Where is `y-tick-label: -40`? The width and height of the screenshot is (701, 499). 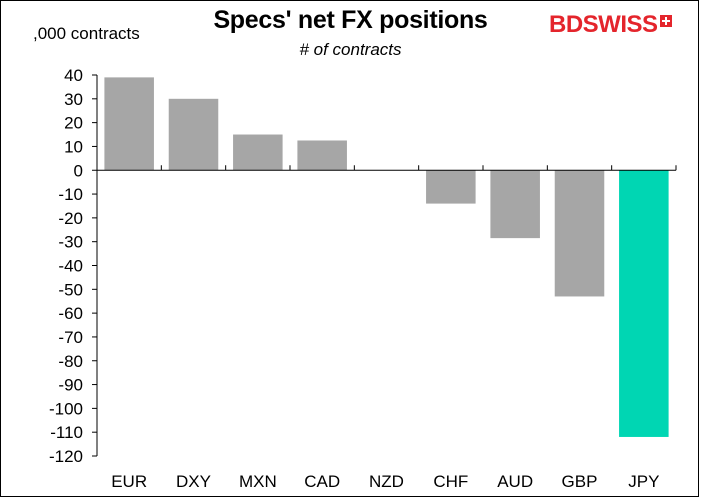 y-tick-label: -40 is located at coordinates (70, 266).